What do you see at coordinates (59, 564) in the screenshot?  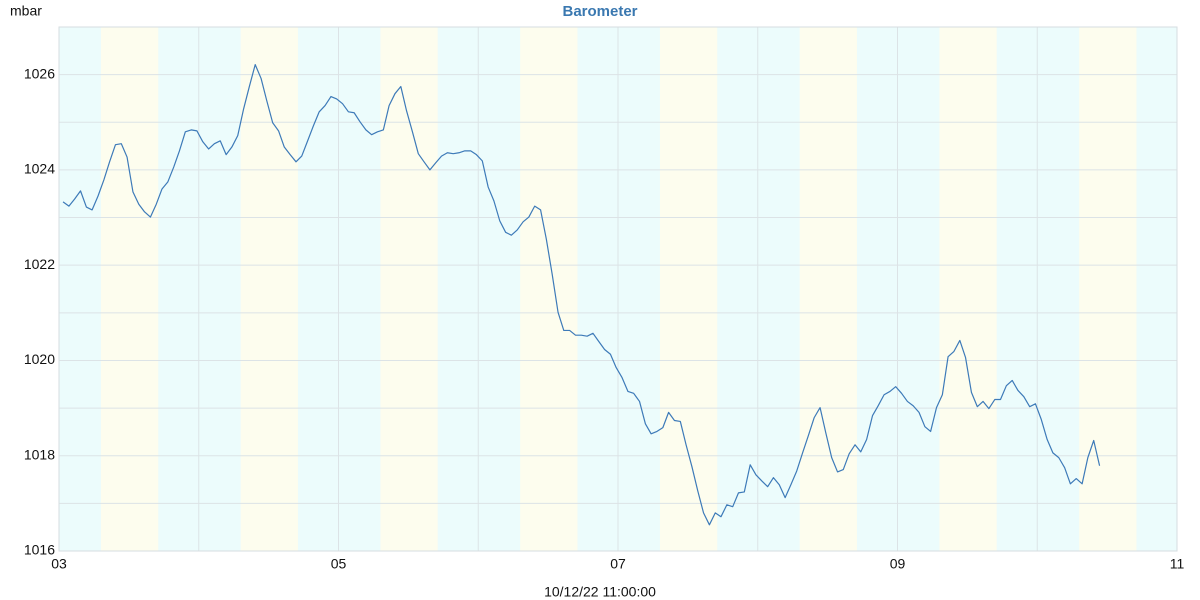 I see `x-tick-label: 03` at bounding box center [59, 564].